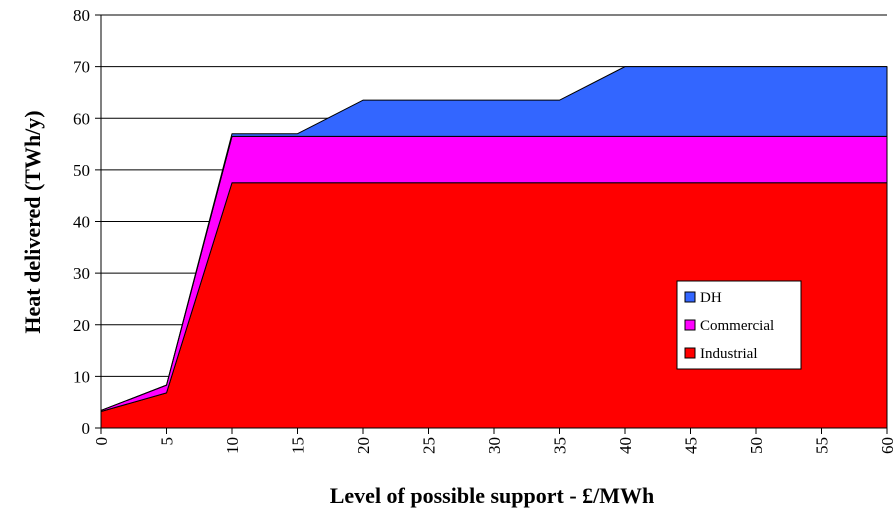 This screenshot has width=896, height=518. Describe the element at coordinates (298, 445) in the screenshot. I see `x-tick-label: 15` at that location.